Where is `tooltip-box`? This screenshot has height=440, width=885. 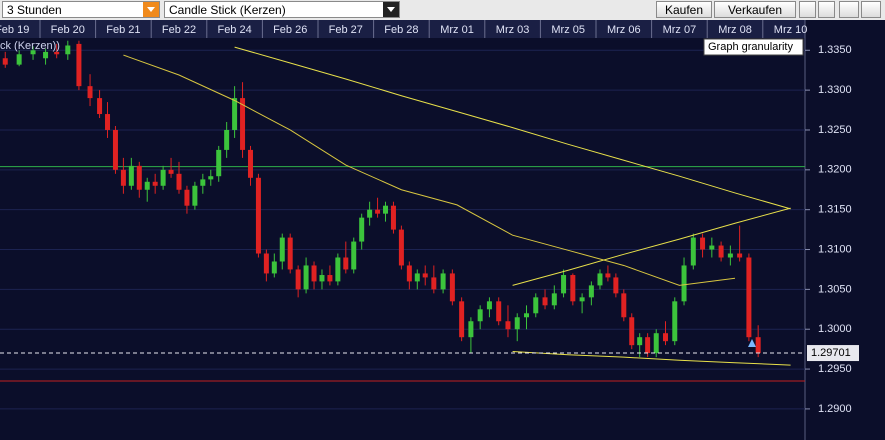 tooltip-box is located at coordinates (753, 47).